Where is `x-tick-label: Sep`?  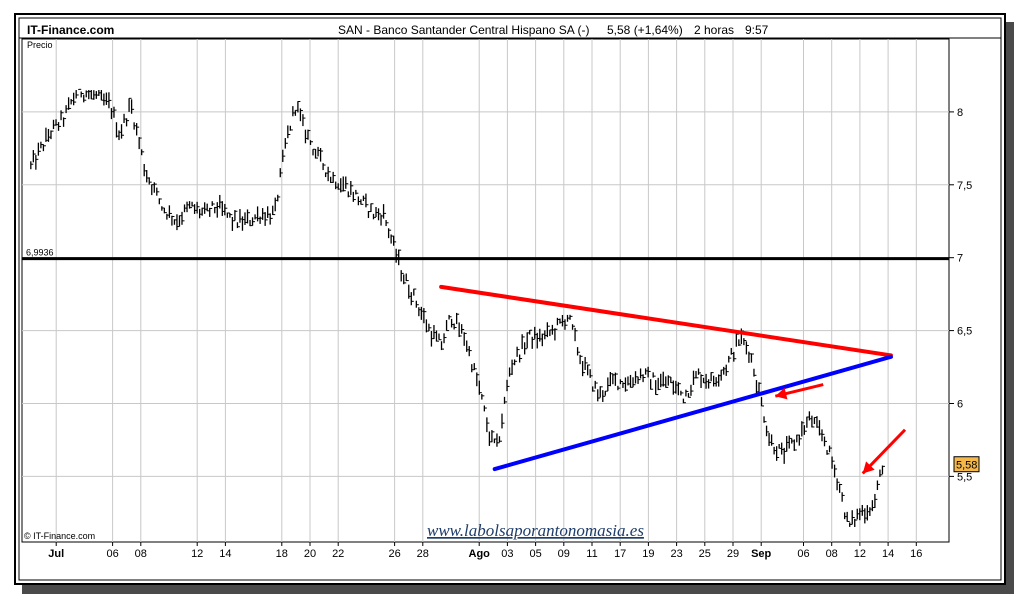 x-tick-label: Sep is located at coordinates (761, 554).